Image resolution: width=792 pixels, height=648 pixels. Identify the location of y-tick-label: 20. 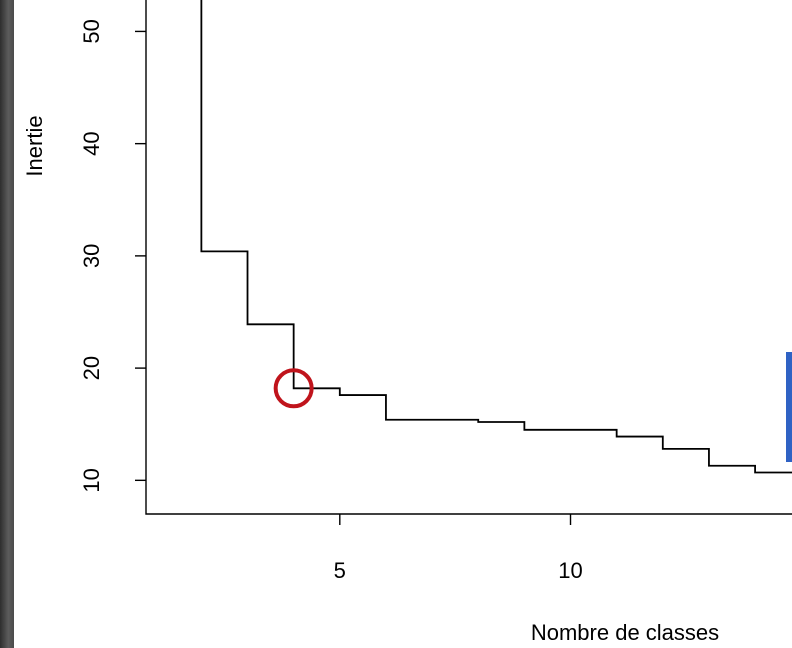
(91, 368).